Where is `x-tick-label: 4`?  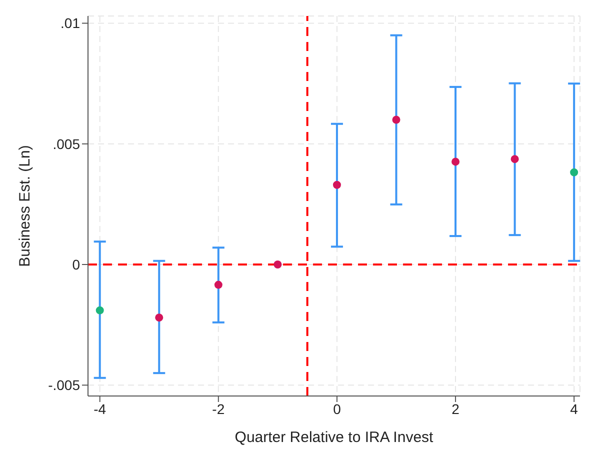 x-tick-label: 4 is located at coordinates (574, 408).